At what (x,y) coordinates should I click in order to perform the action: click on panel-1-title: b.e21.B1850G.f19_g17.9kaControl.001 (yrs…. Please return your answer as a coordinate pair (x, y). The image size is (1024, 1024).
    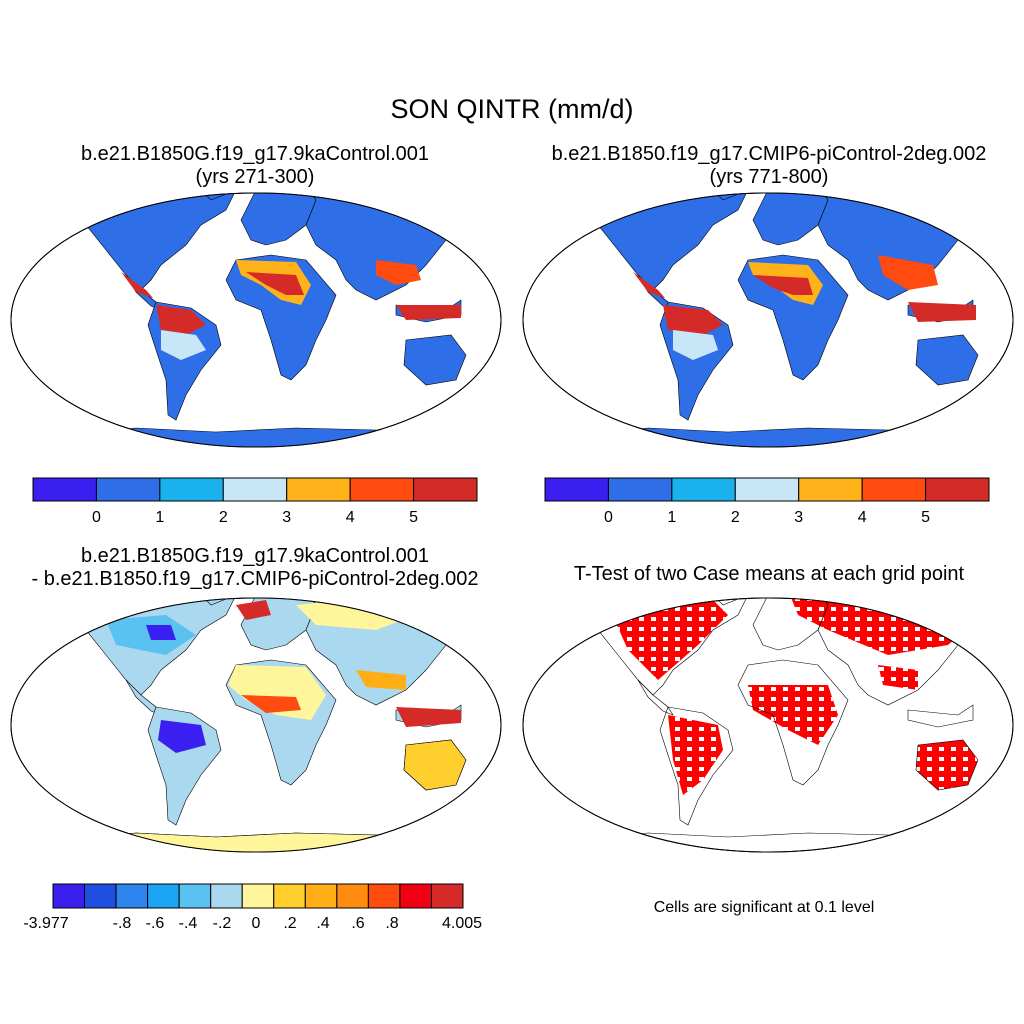
    Looking at the image, I should click on (255, 166).